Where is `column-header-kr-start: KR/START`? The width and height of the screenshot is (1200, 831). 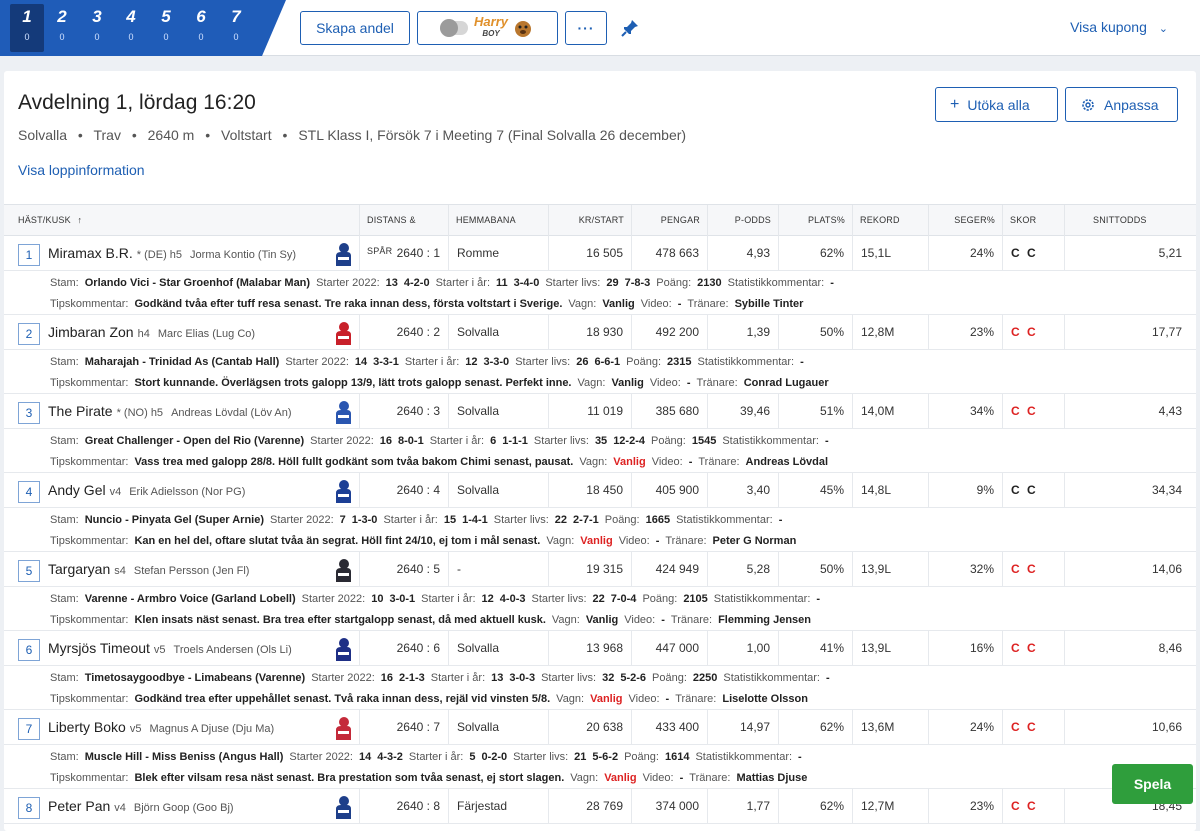
column-header-kr-start: KR/START is located at coordinates (589, 220).